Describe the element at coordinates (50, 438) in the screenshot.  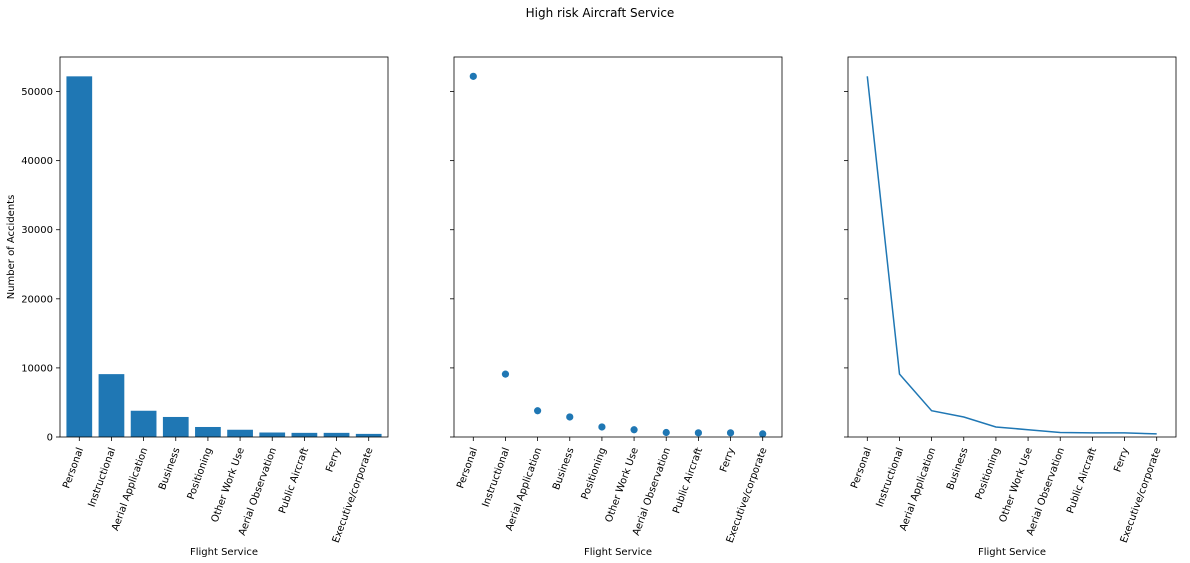
I see `y-tick-label-1: 0` at that location.